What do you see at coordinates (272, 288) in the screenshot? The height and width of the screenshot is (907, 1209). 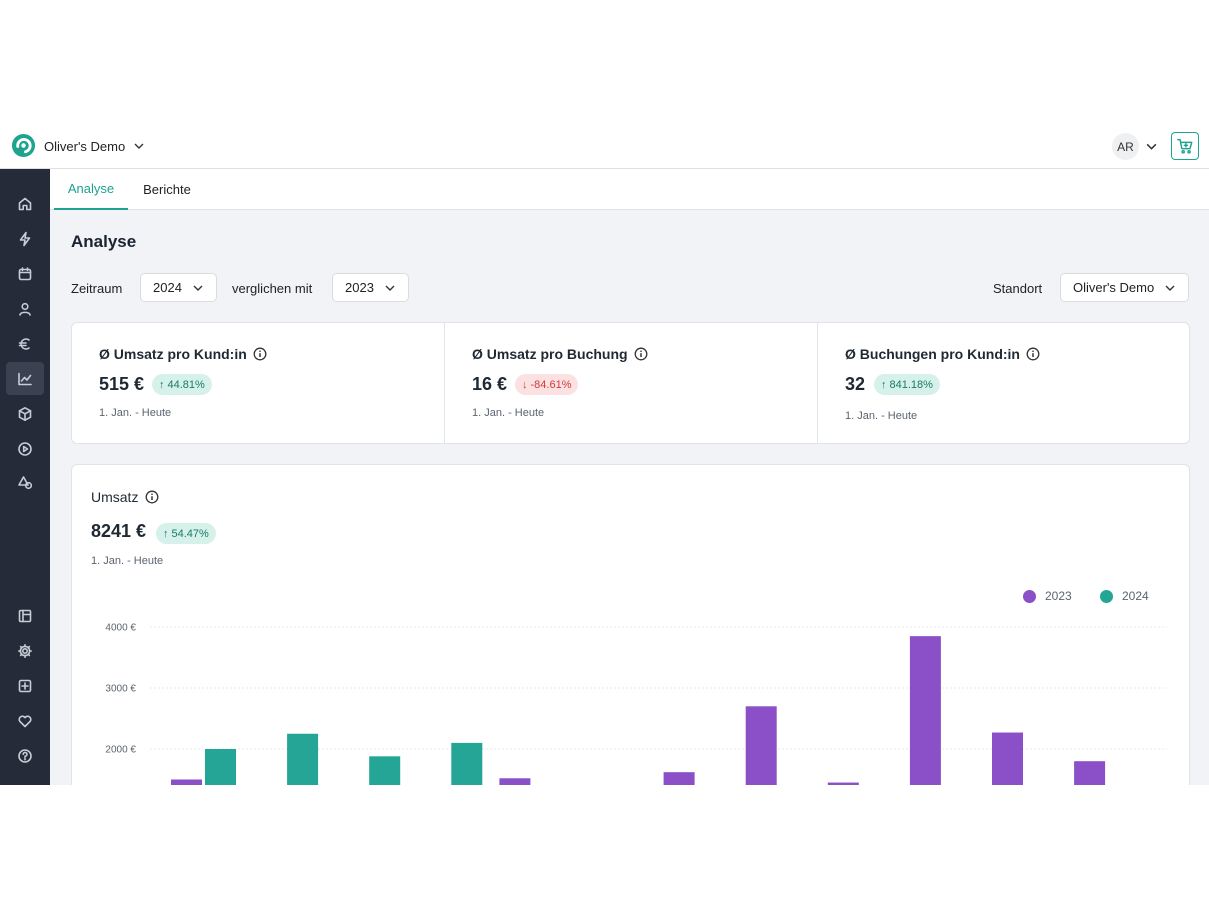 I see `compare-label: verglichen mit` at bounding box center [272, 288].